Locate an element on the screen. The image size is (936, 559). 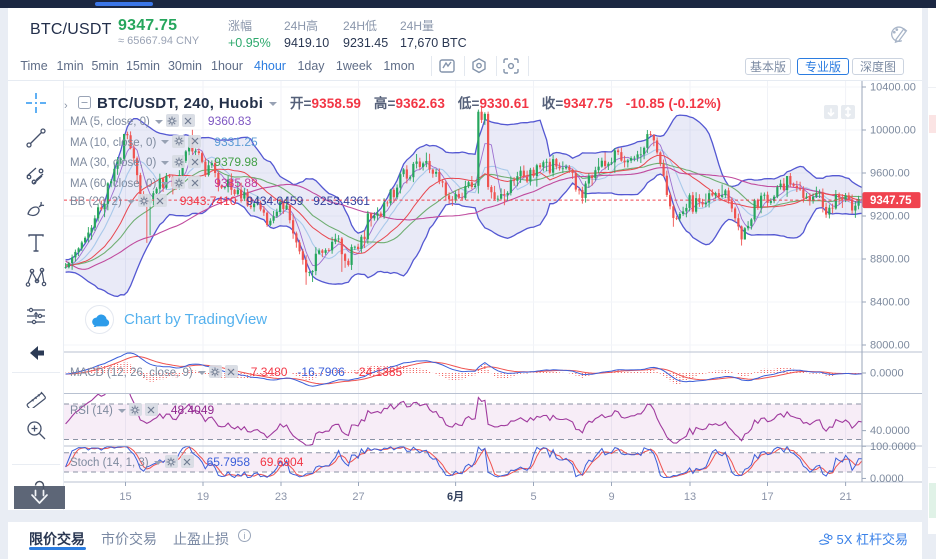
svg-text: 100.0000 is located at coordinates (893, 447).